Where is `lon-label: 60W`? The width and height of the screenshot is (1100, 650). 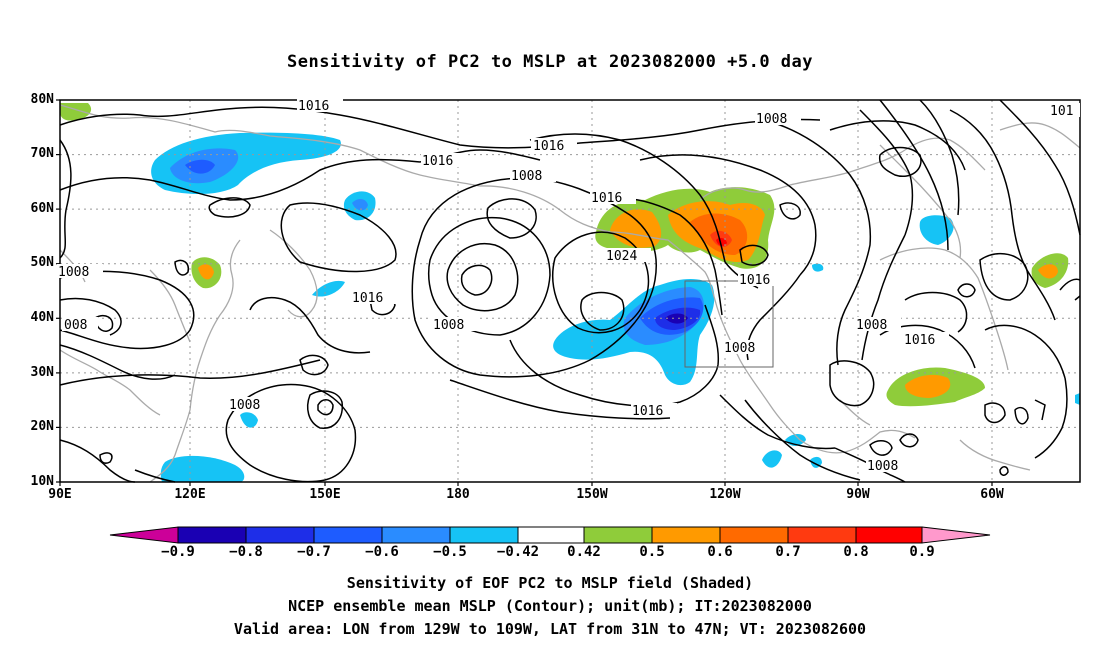
lon-label: 60W is located at coordinates (992, 494).